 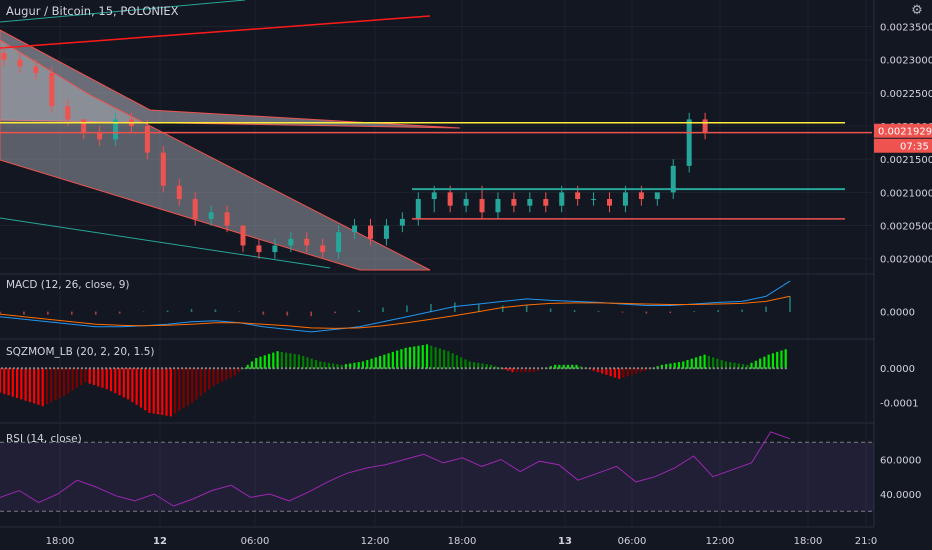 What do you see at coordinates (900, 495) in the screenshot?
I see `rsi-tick-label: 40.0000` at bounding box center [900, 495].